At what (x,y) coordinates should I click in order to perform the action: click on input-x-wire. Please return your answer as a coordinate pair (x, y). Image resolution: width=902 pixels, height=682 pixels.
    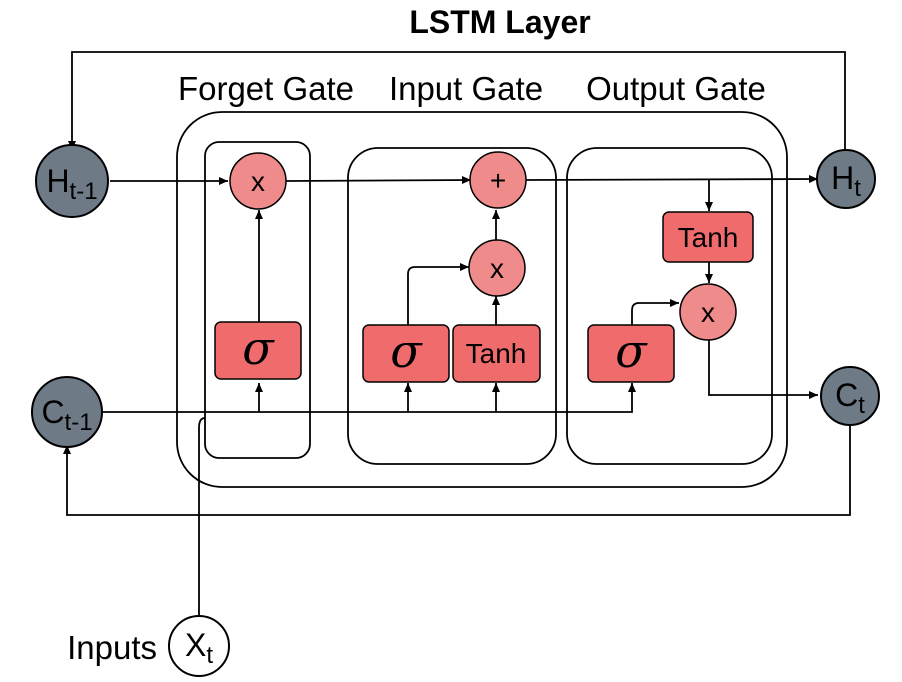
    Looking at the image, I should click on (202, 516).